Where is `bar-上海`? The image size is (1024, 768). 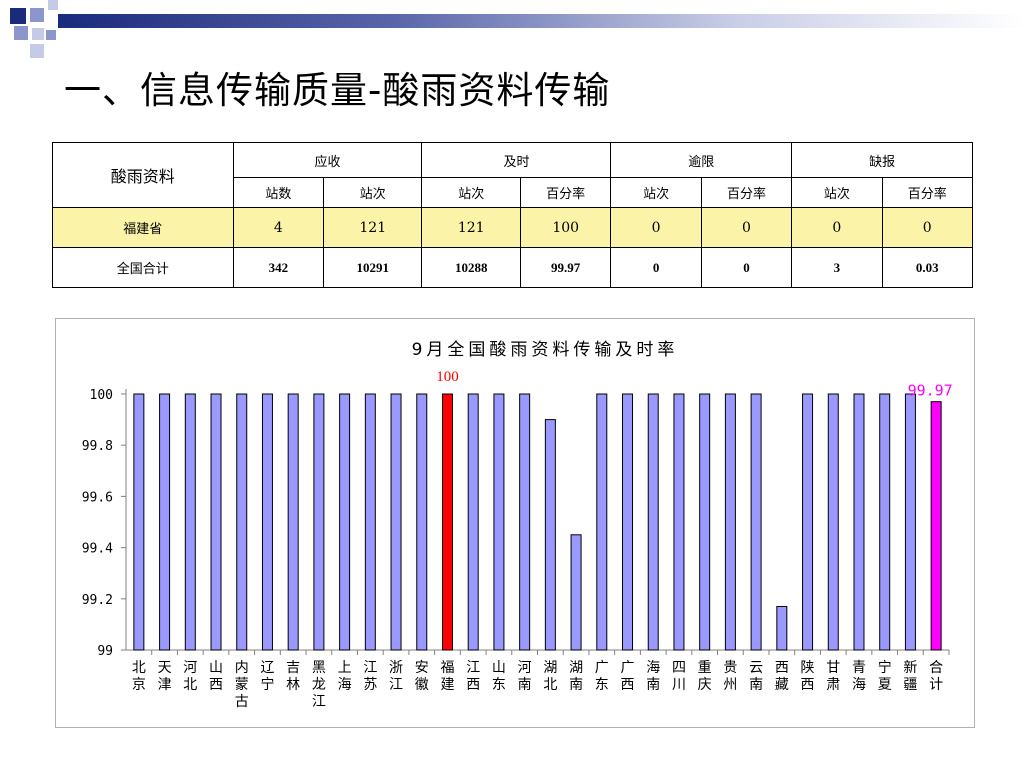 bar-上海 is located at coordinates (345, 522).